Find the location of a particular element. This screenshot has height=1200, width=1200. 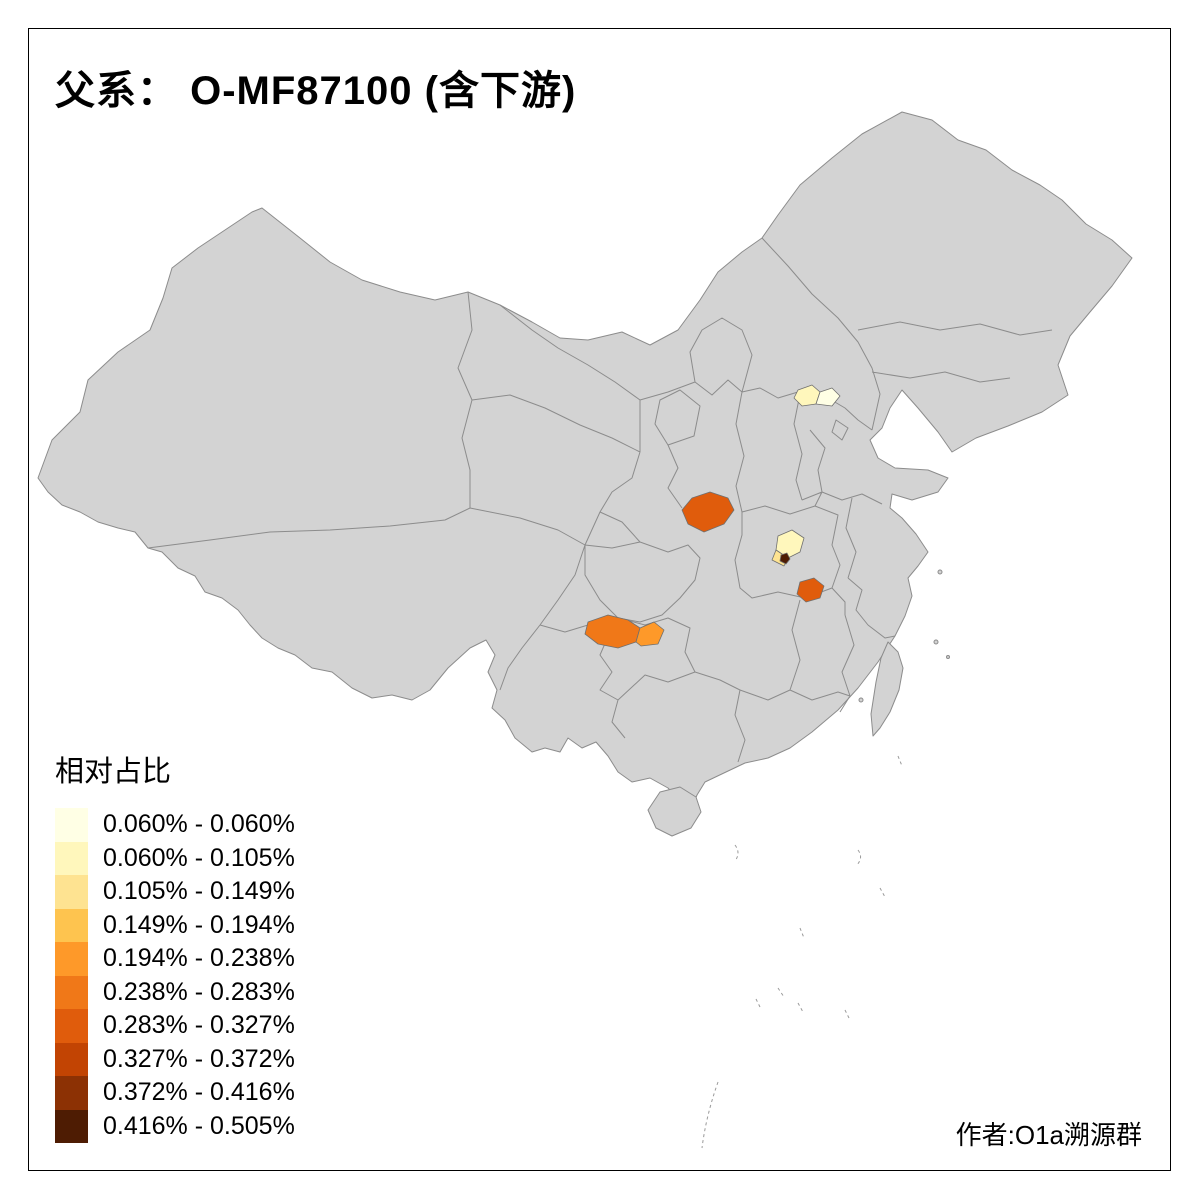

legend-item: 0.105% - 0.149% is located at coordinates (175, 892).